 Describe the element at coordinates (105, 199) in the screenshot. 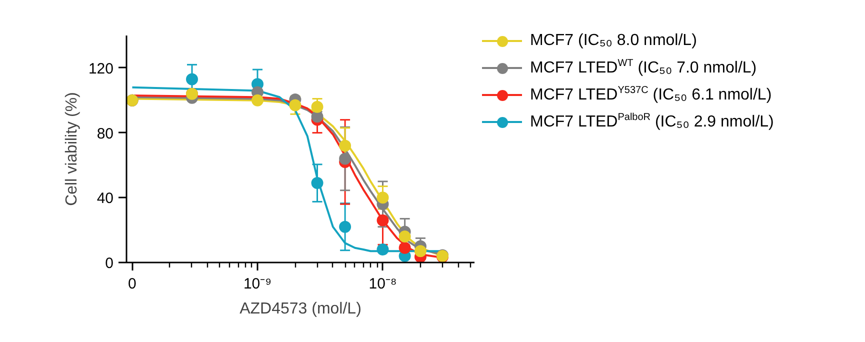

I see `y-tick-label: 40` at that location.